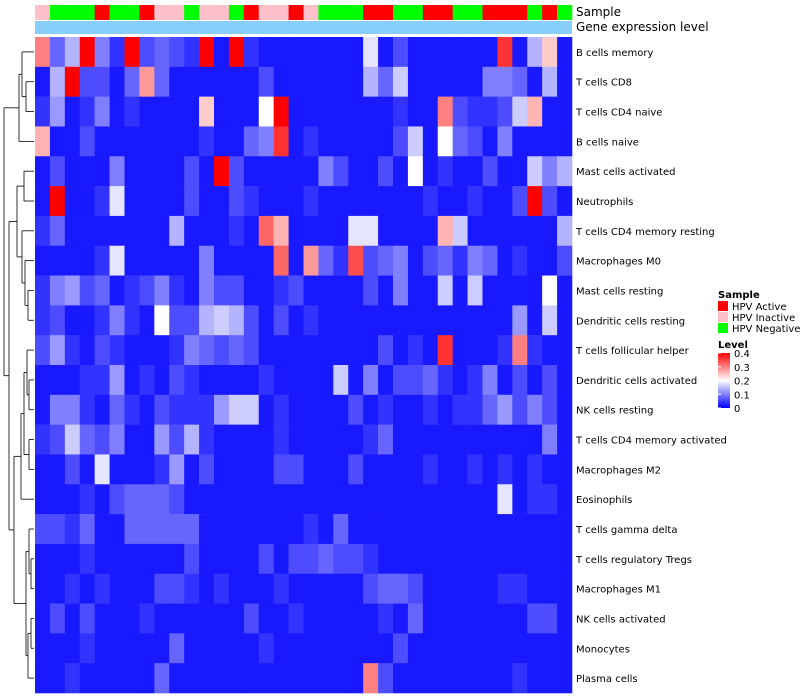 This screenshot has width=800, height=700. Describe the element at coordinates (604, 500) in the screenshot. I see `row-label: Eosinophils` at that location.